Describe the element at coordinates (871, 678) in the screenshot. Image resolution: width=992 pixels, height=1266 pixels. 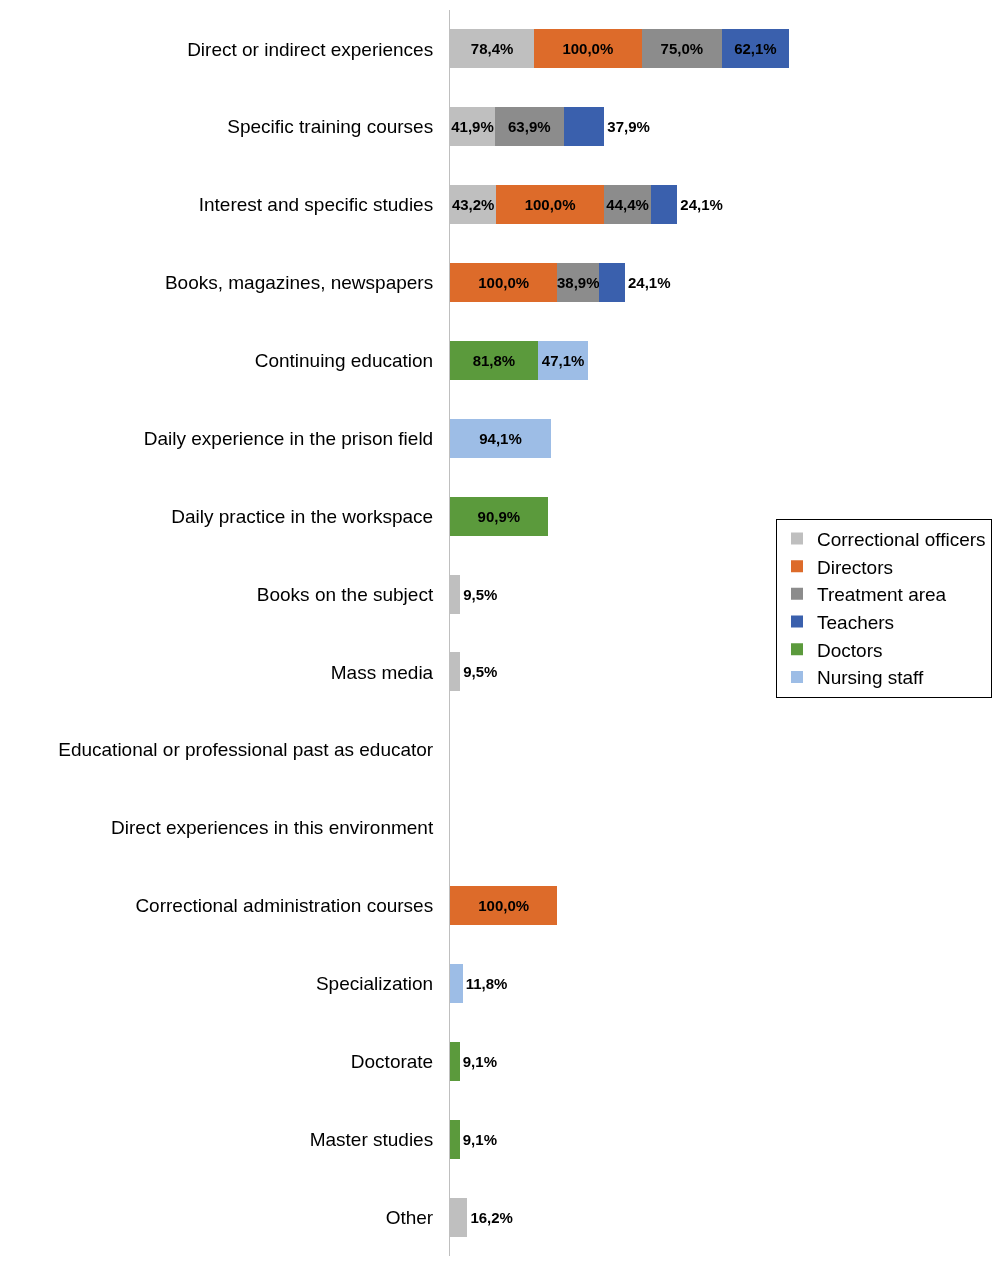
I see `legend-label: Nursing staff` at that location.